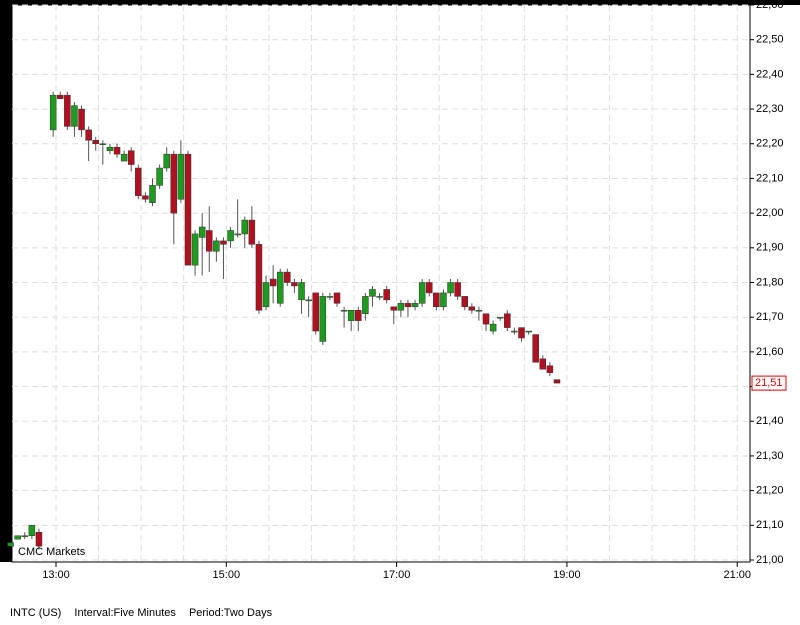 The width and height of the screenshot is (800, 625). What do you see at coordinates (36, 613) in the screenshot?
I see `symbol: INTC (US)` at bounding box center [36, 613].